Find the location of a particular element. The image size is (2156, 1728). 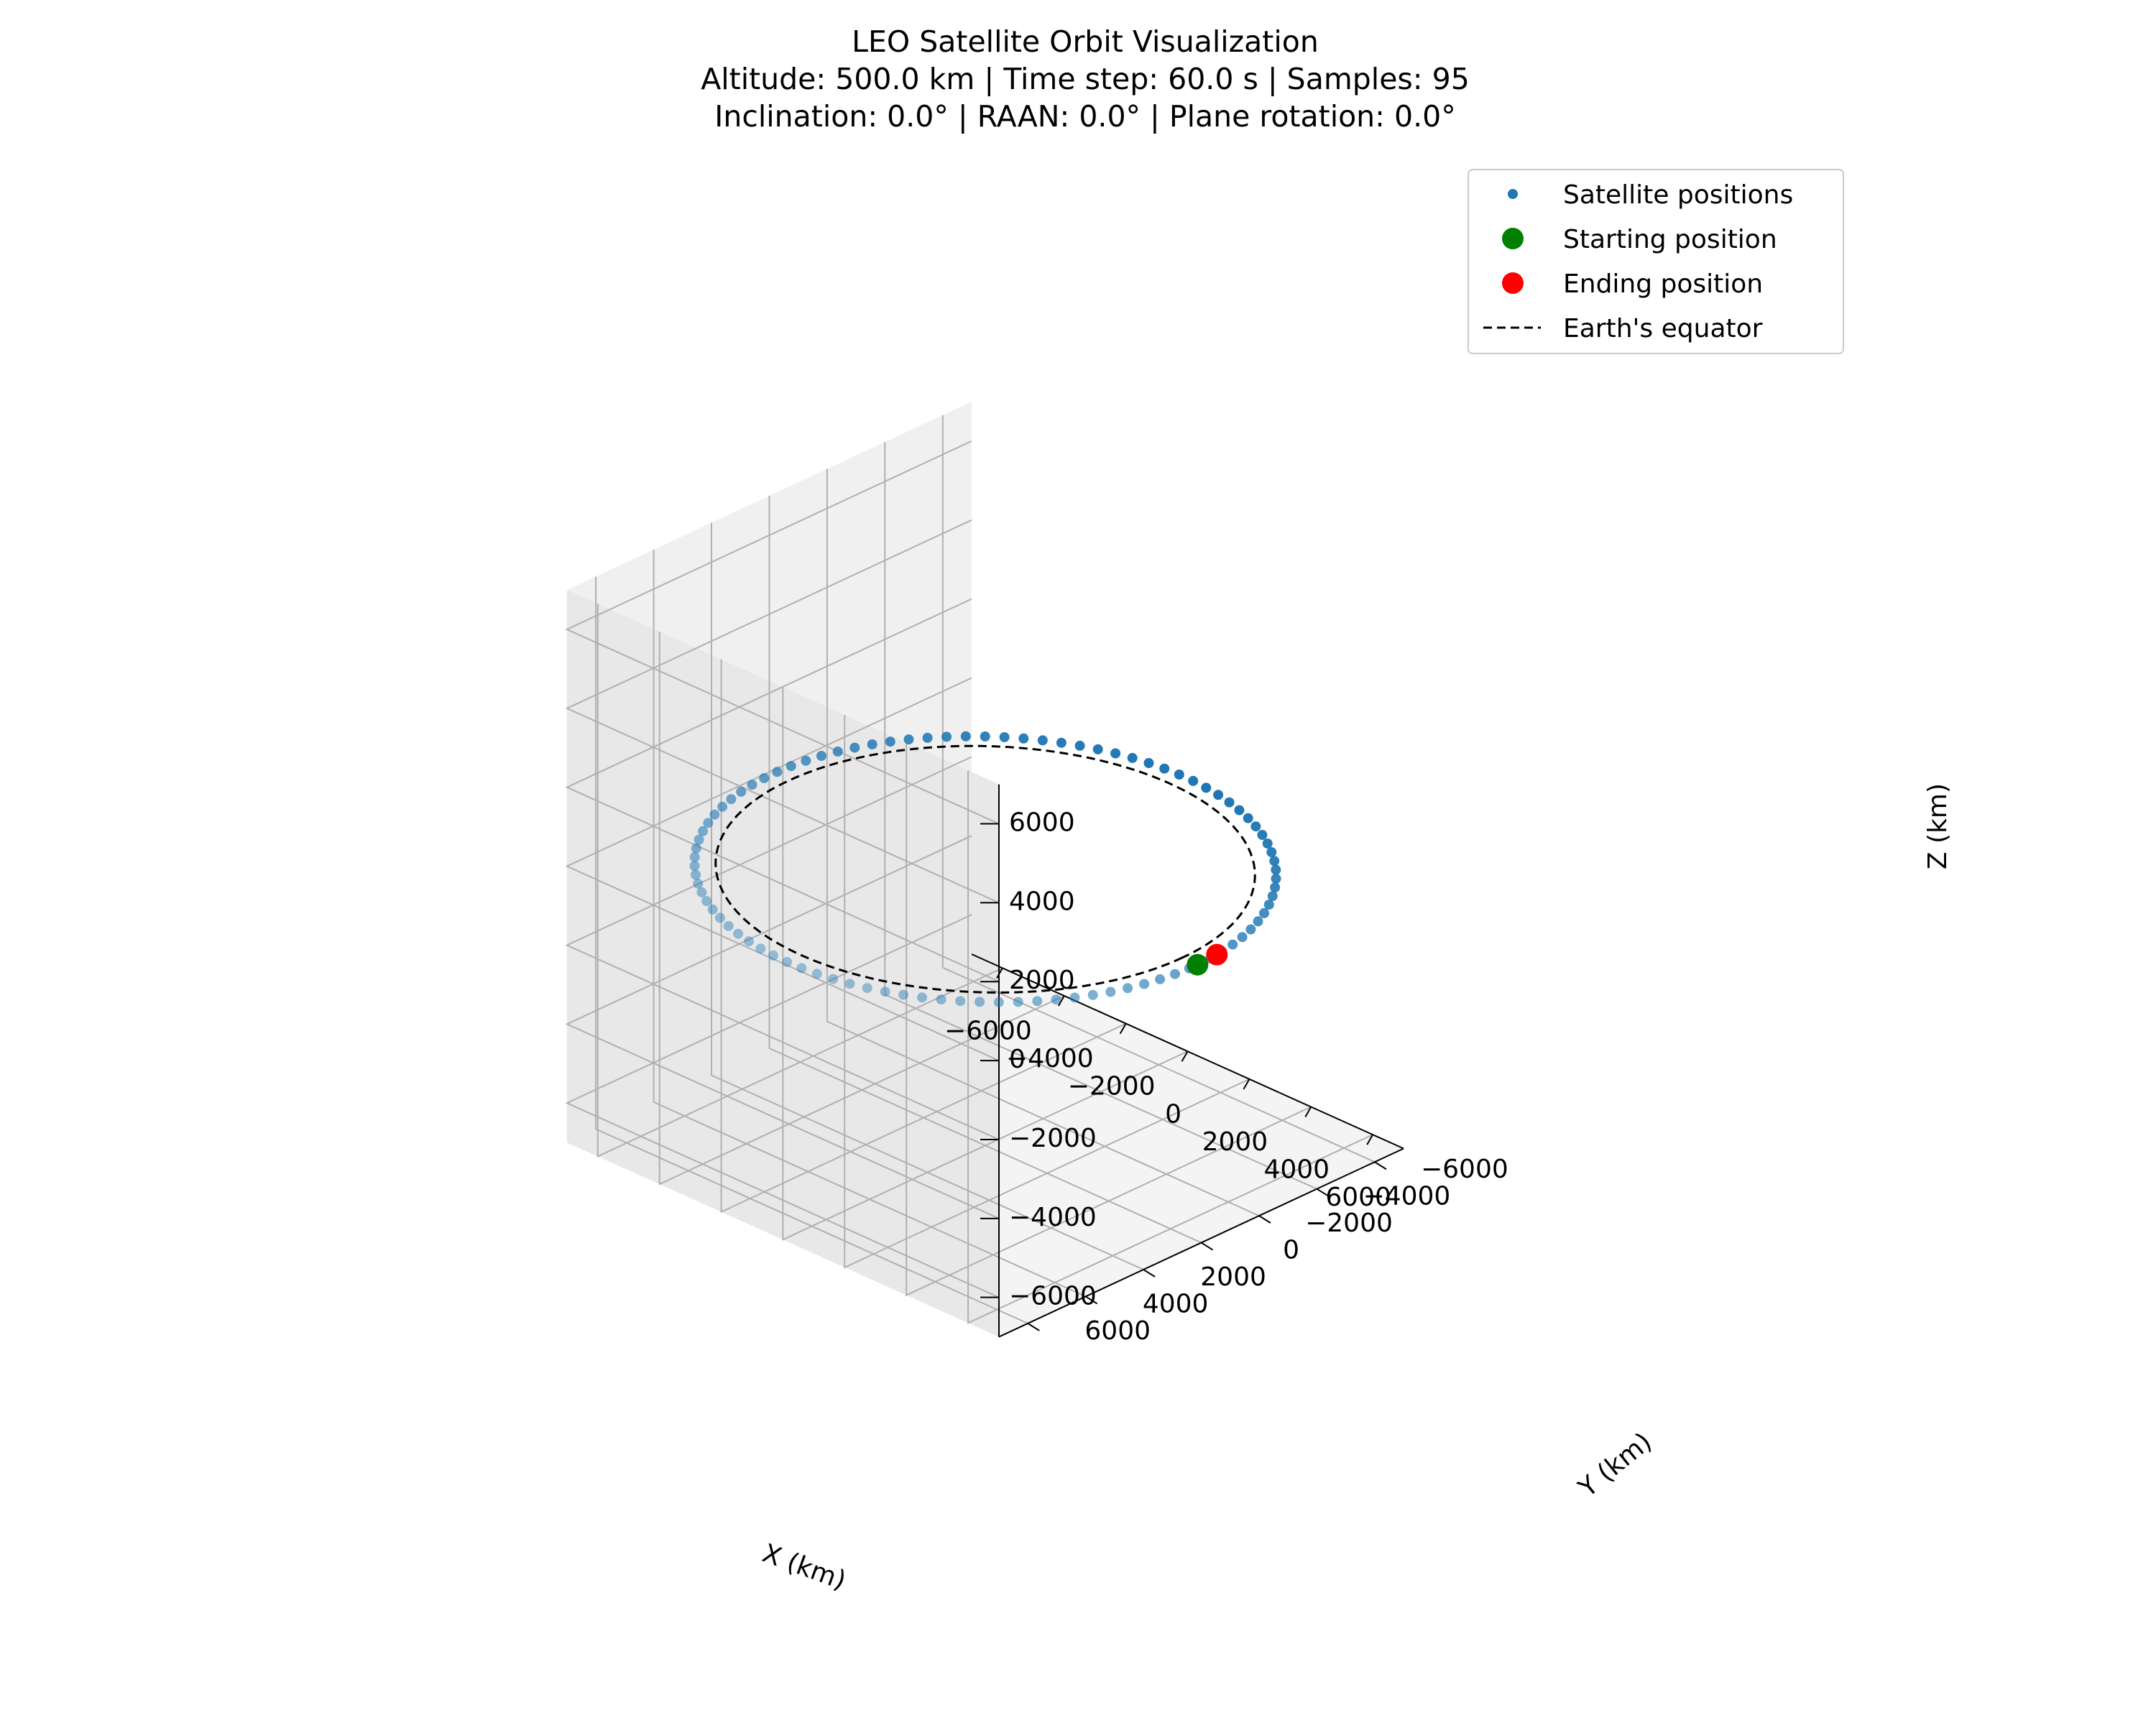

y-tick-label-0: 0 is located at coordinates (1291, 1251).